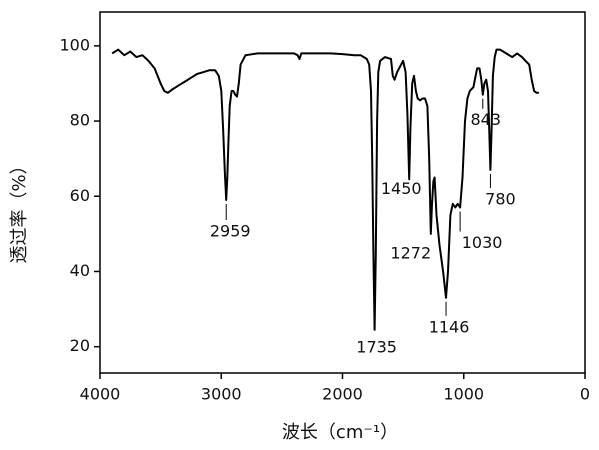 The width and height of the screenshot is (599, 450). Describe the element at coordinates (376, 346) in the screenshot. I see `peak-label: 1735` at that location.